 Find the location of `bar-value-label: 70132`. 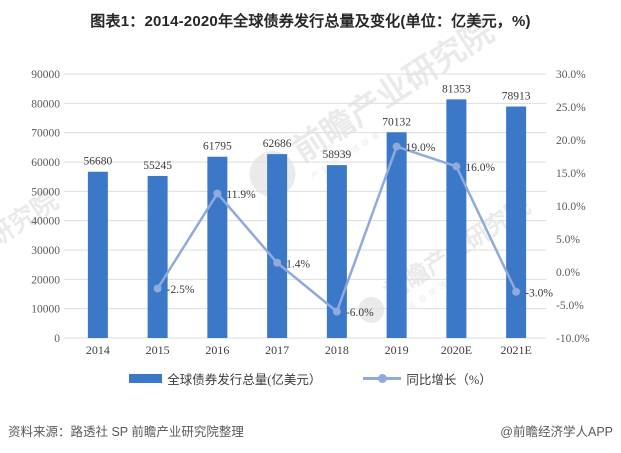

bar-value-label: 70132 is located at coordinates (396, 122).